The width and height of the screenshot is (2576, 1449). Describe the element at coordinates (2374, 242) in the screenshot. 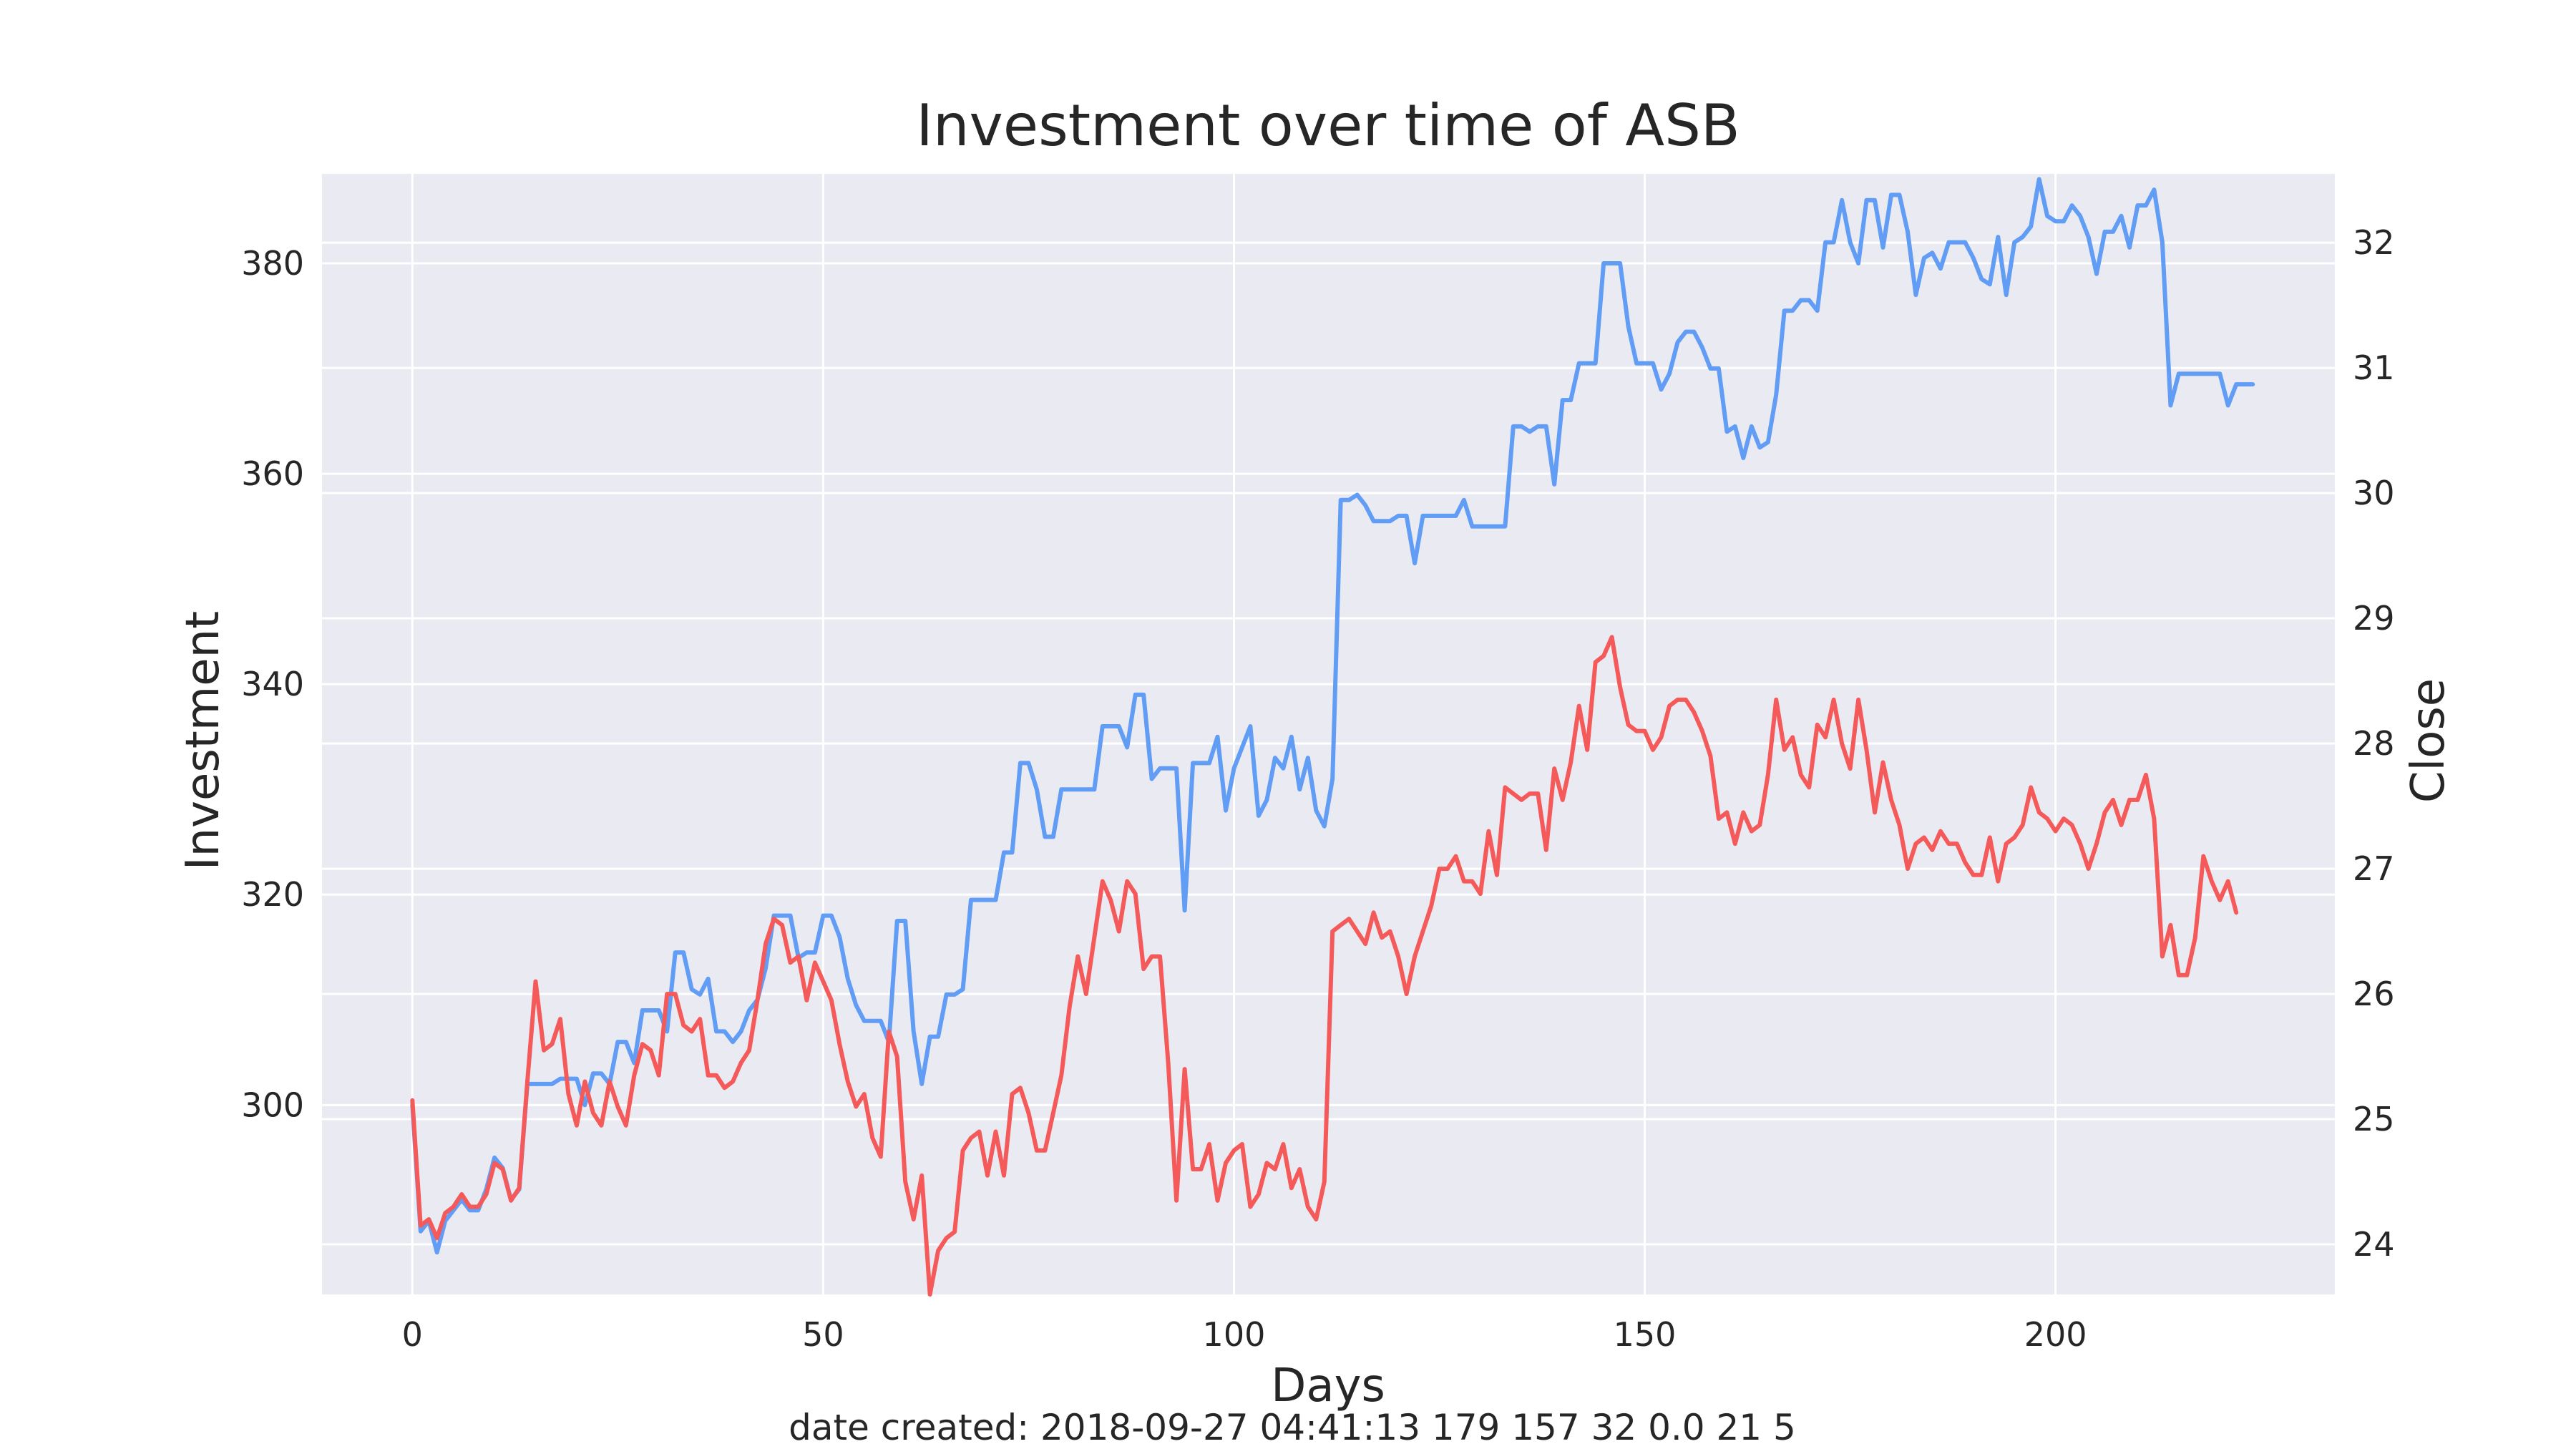

I see `y-right-tick-label: 32` at that location.